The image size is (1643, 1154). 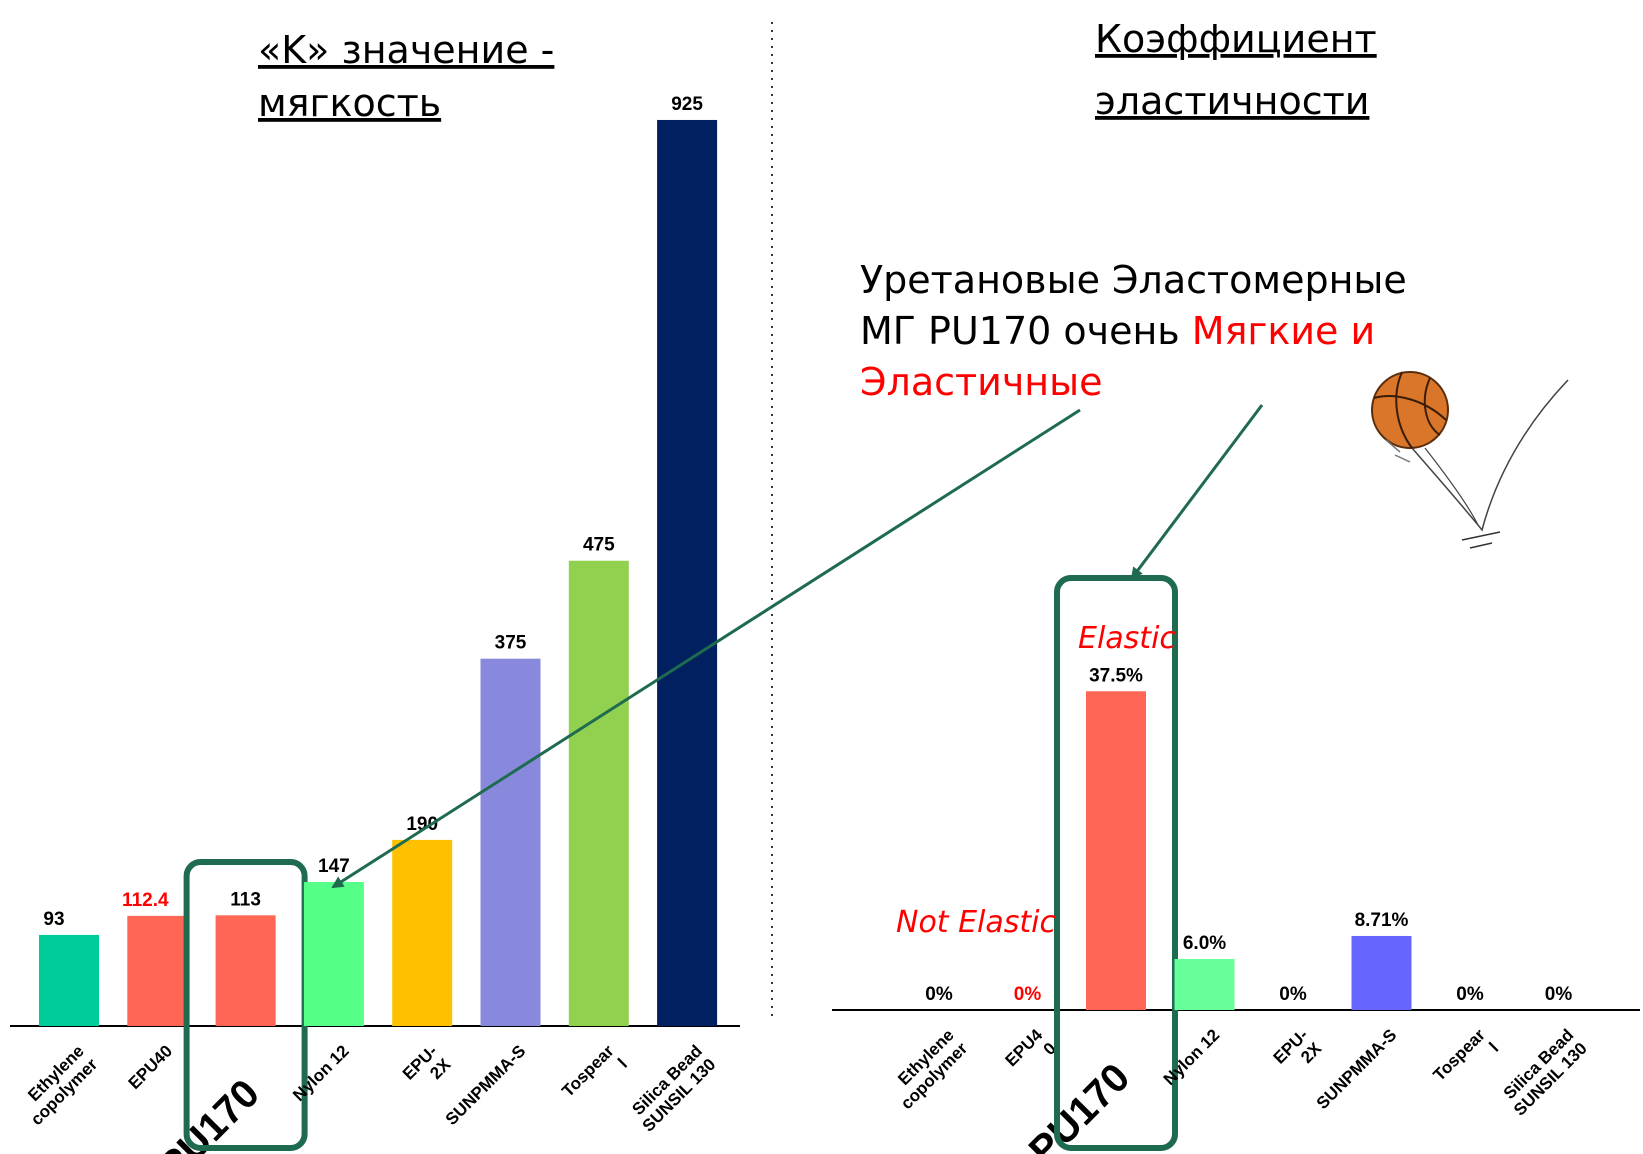 What do you see at coordinates (687, 104) in the screenshot?
I see `bar-value-label: 925` at bounding box center [687, 104].